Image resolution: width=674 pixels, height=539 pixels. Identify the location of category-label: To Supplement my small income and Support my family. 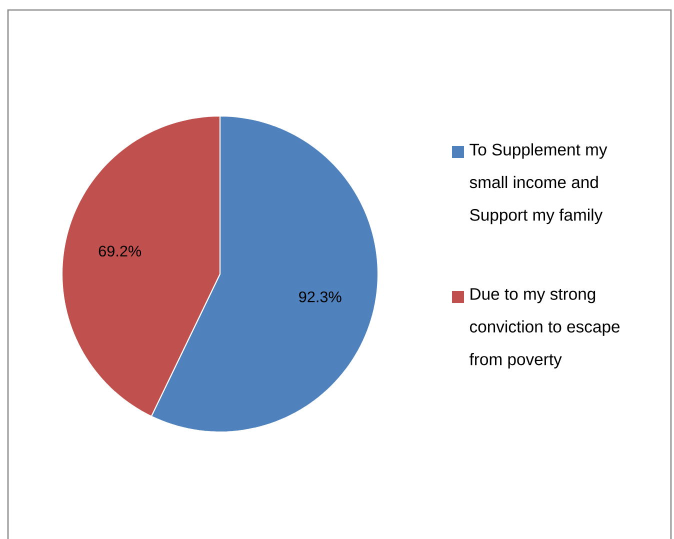
(539, 183).